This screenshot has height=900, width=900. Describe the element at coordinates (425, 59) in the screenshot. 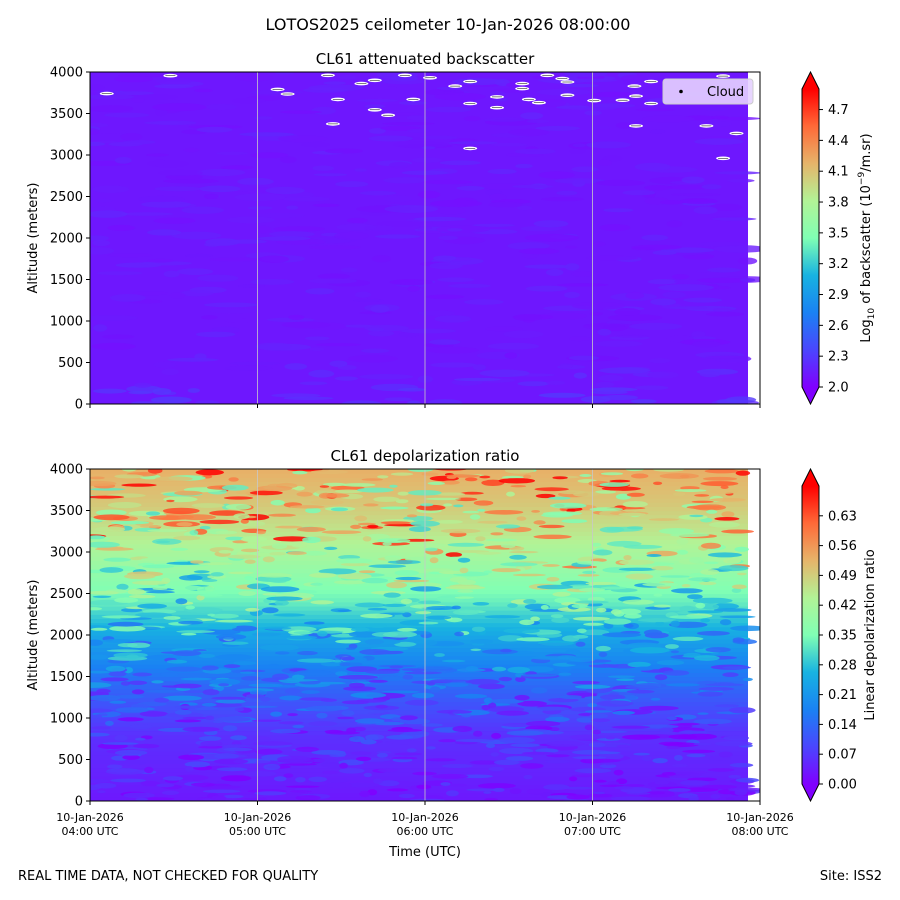

I see `backscatter-title: CL61 attenuated backscatter` at that location.